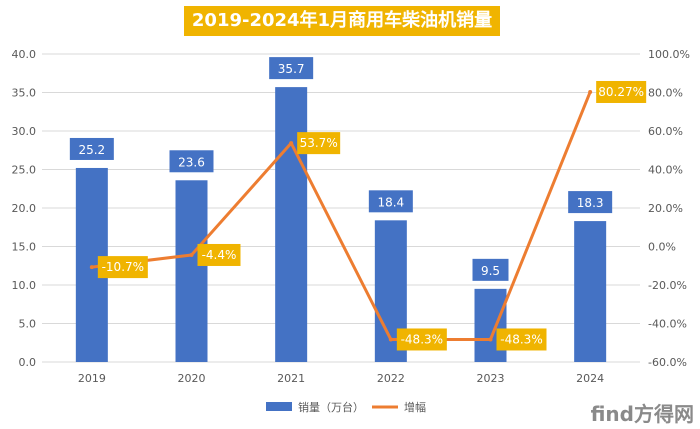 This screenshot has height=429, width=700. Describe the element at coordinates (415, 407) in the screenshot. I see `legend-label-line: 增幅` at that location.